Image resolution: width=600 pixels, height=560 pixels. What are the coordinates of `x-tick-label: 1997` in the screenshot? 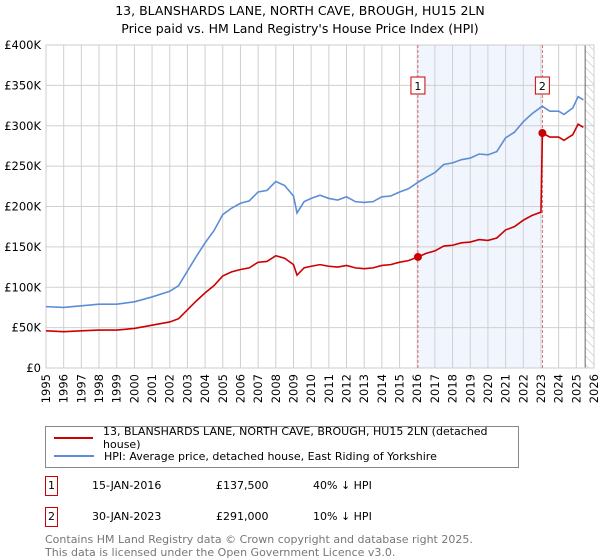 It's located at (81, 388).